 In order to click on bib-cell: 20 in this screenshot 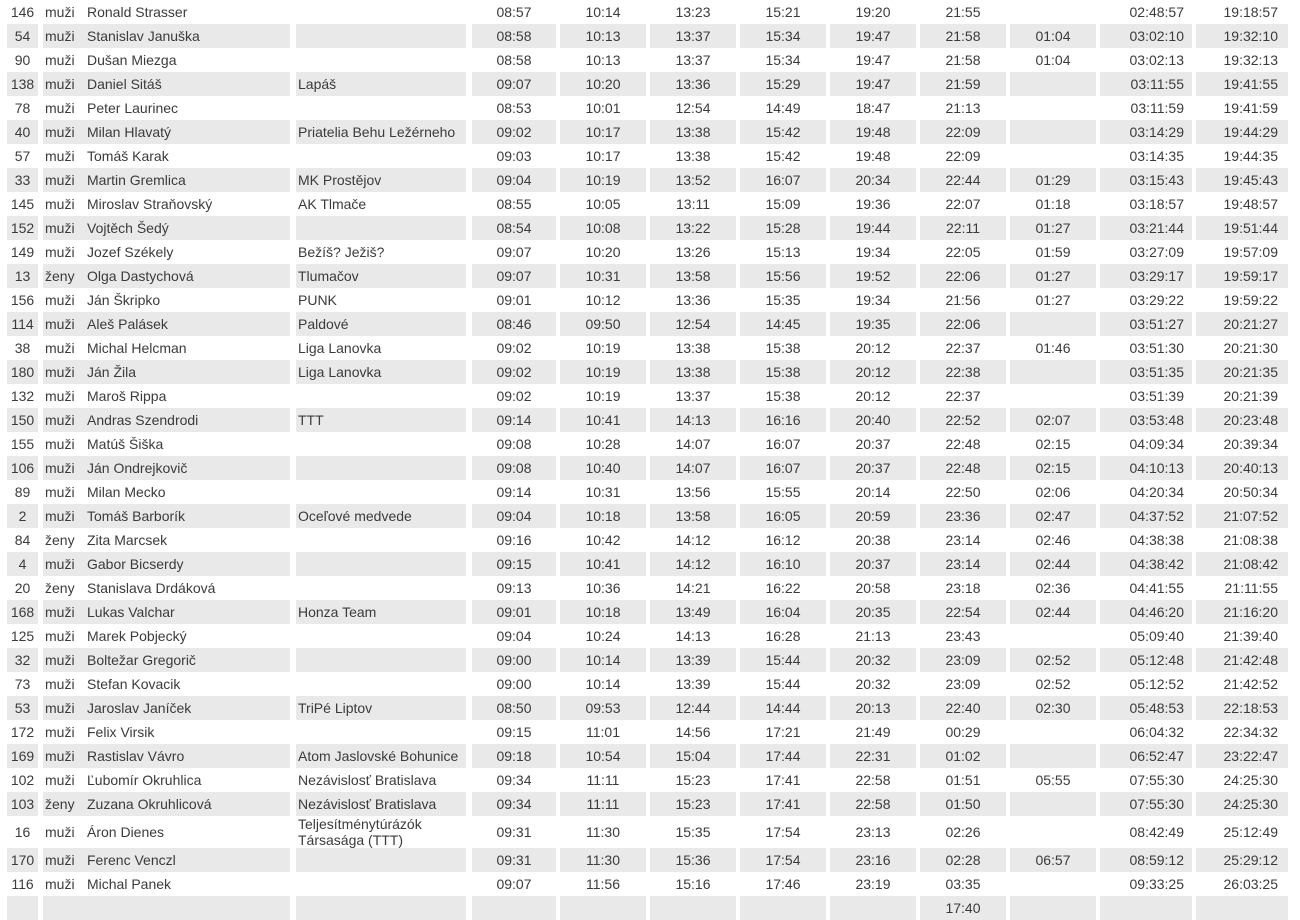, I will do `click(19, 588)`.